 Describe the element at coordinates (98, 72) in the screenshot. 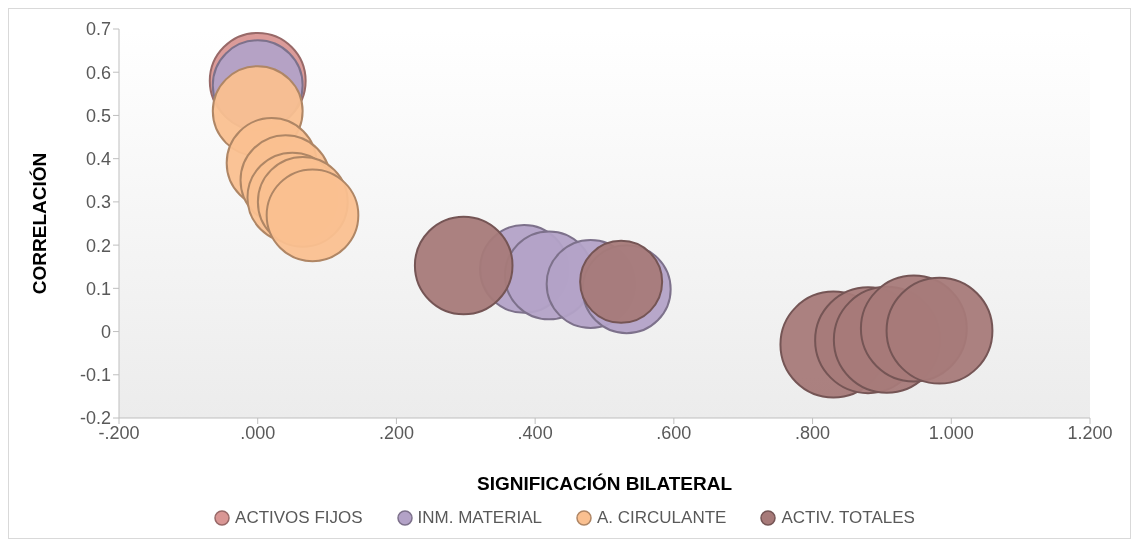

I see `y-tick-label: 0.6` at that location.